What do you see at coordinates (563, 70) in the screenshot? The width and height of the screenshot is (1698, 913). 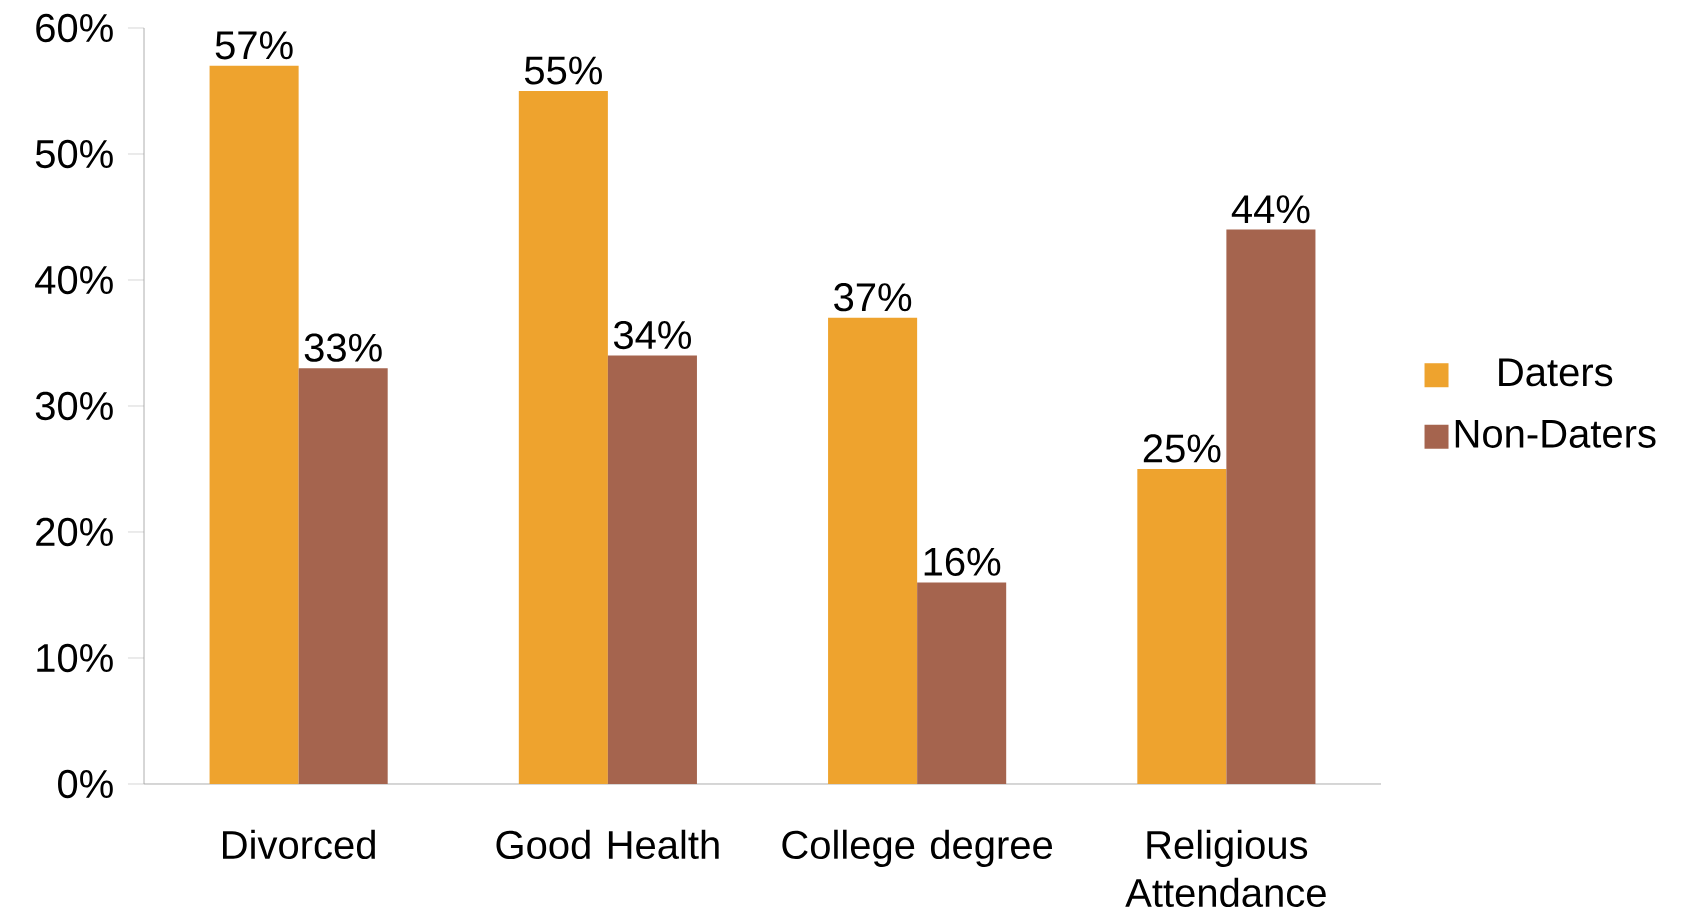 I see `data-label: 55%` at bounding box center [563, 70].